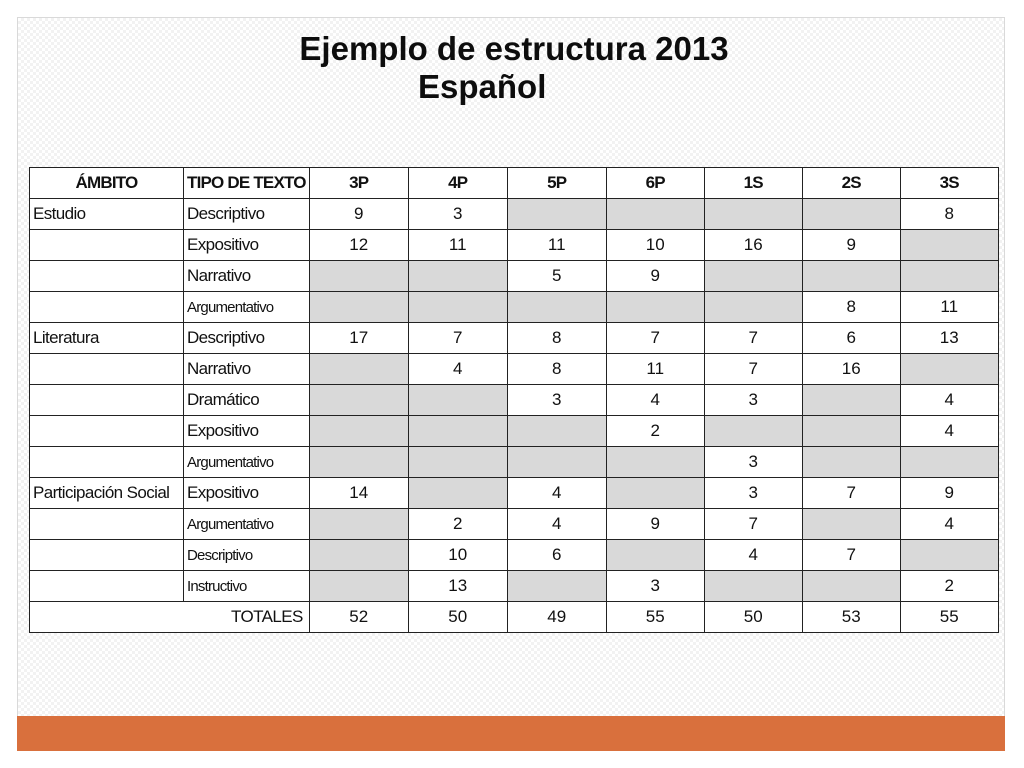 This screenshot has width=1024, height=768. Describe the element at coordinates (514, 48) in the screenshot. I see `title-line-1: Ejemplo de estructura 2013` at that location.